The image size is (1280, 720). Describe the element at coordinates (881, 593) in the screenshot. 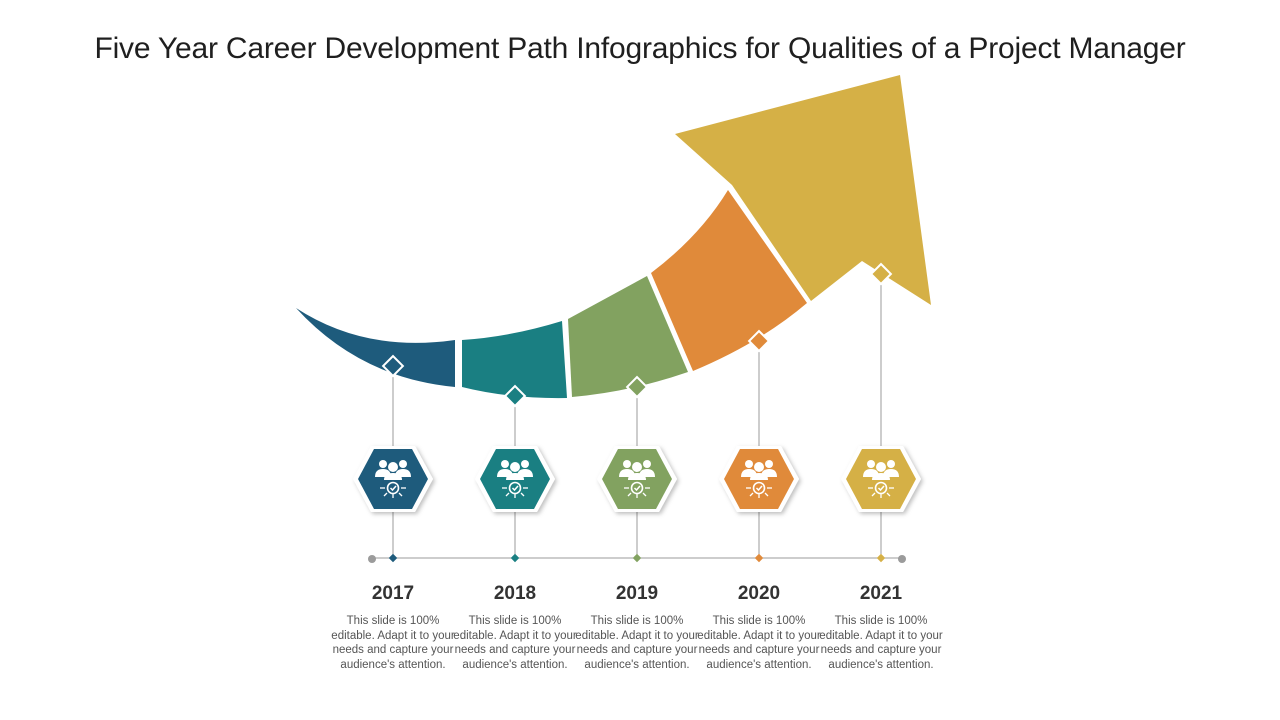

I see `year-label: 2021` at that location.